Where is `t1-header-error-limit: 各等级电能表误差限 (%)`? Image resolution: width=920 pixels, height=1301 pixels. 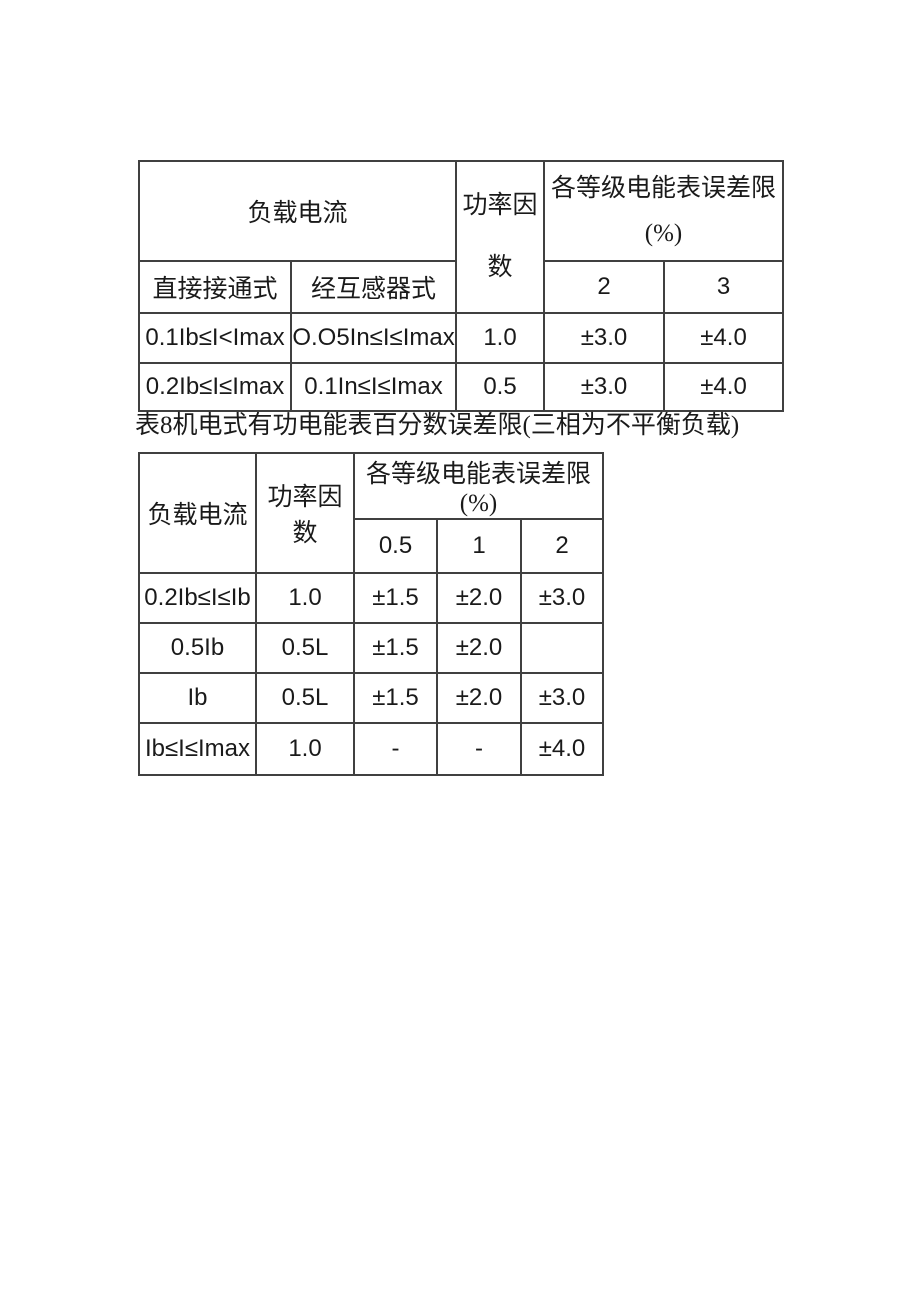
t1-header-error-limit: 各等级电能表误差限 (%) is located at coordinates (664, 211).